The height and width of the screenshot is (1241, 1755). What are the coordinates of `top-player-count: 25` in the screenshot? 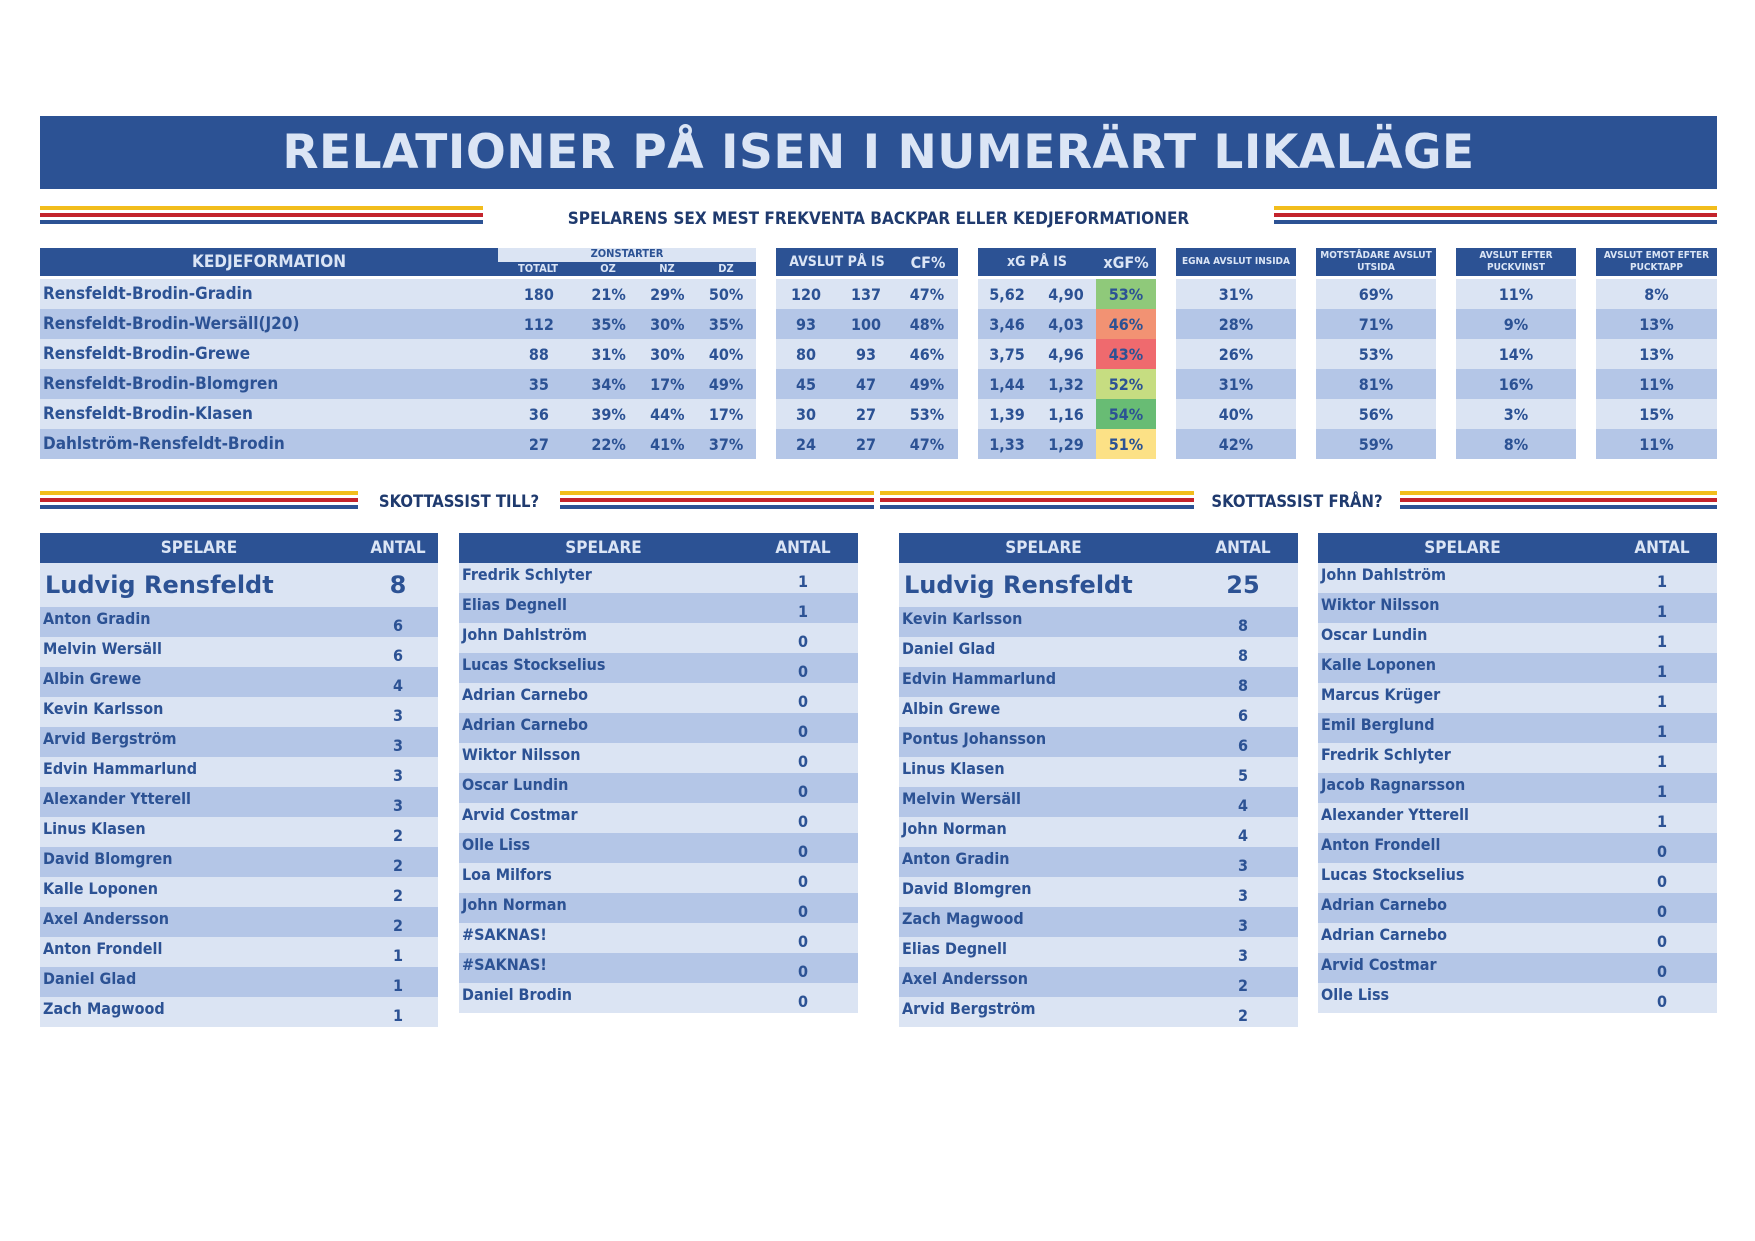 It's located at (1243, 585).